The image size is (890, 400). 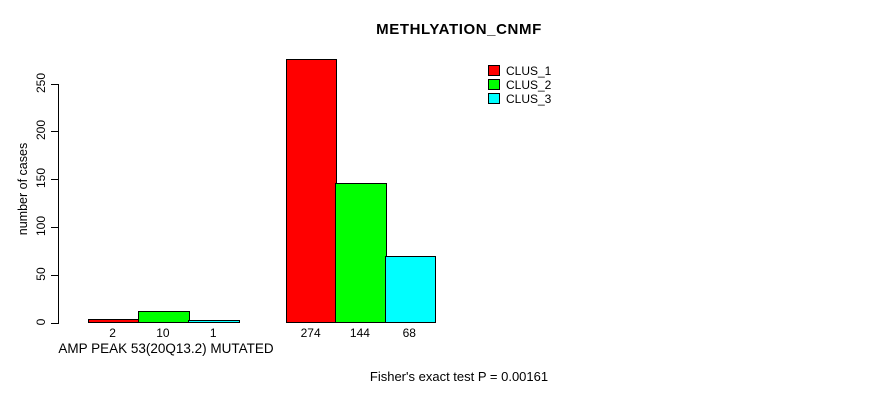 What do you see at coordinates (41, 82) in the screenshot?
I see `y-tick-label: 250` at bounding box center [41, 82].